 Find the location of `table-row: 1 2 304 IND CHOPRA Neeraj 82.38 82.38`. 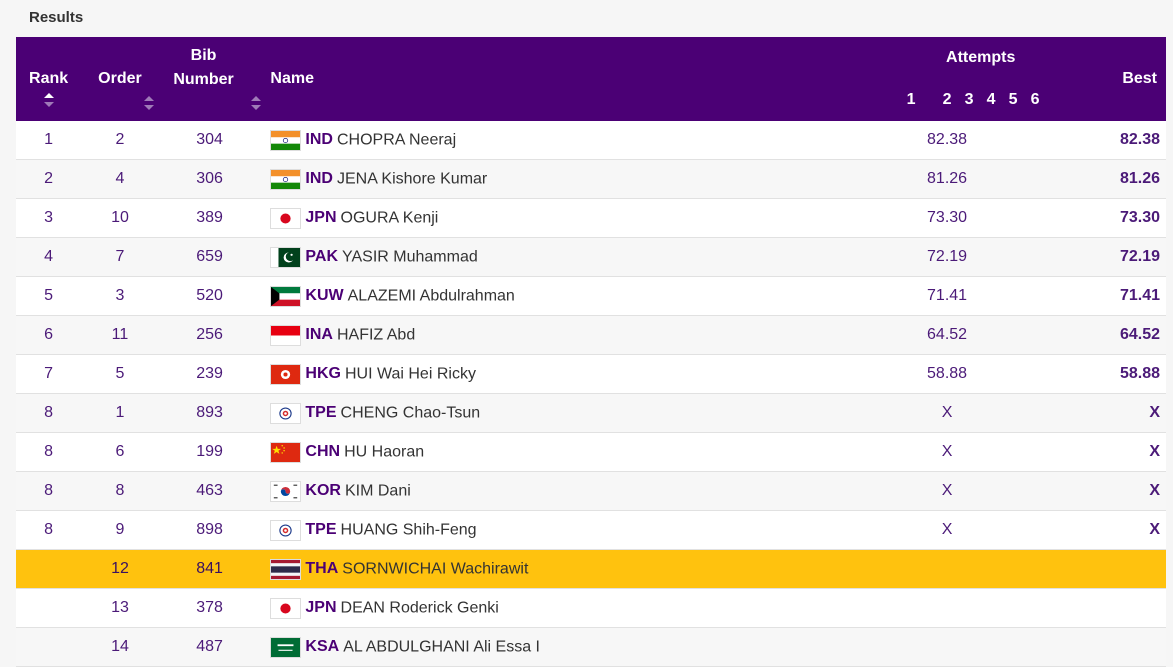

table-row: 1 2 304 IND CHOPRA Neeraj 82.38 82.38 is located at coordinates (591, 140).